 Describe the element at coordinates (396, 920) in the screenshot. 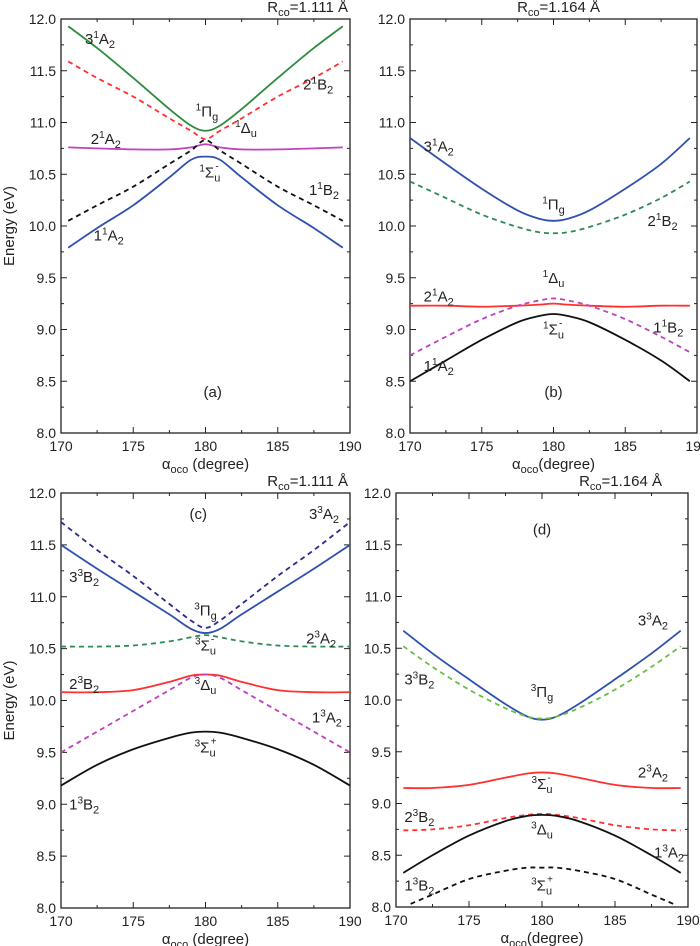

I see `x-tick-label: 170` at that location.